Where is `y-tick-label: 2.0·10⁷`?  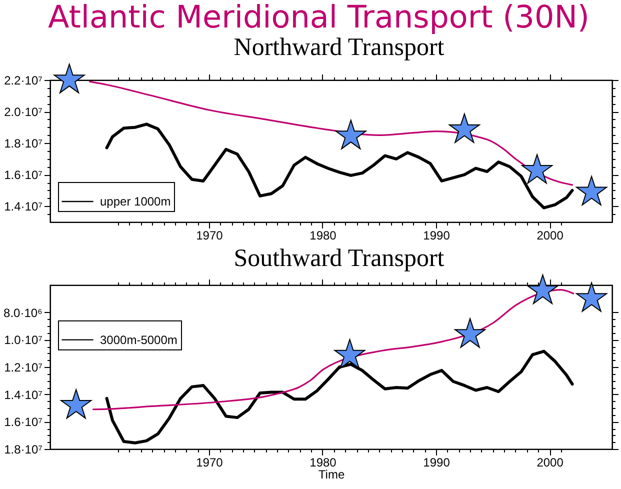 y-tick-label: 2.0·10⁷ is located at coordinates (23, 112).